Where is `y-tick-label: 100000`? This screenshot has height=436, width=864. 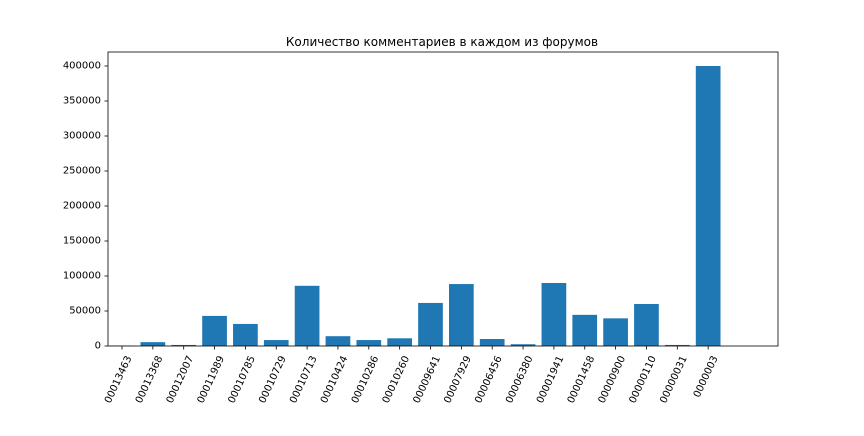 y-tick-label: 100000 is located at coordinates (82, 276).